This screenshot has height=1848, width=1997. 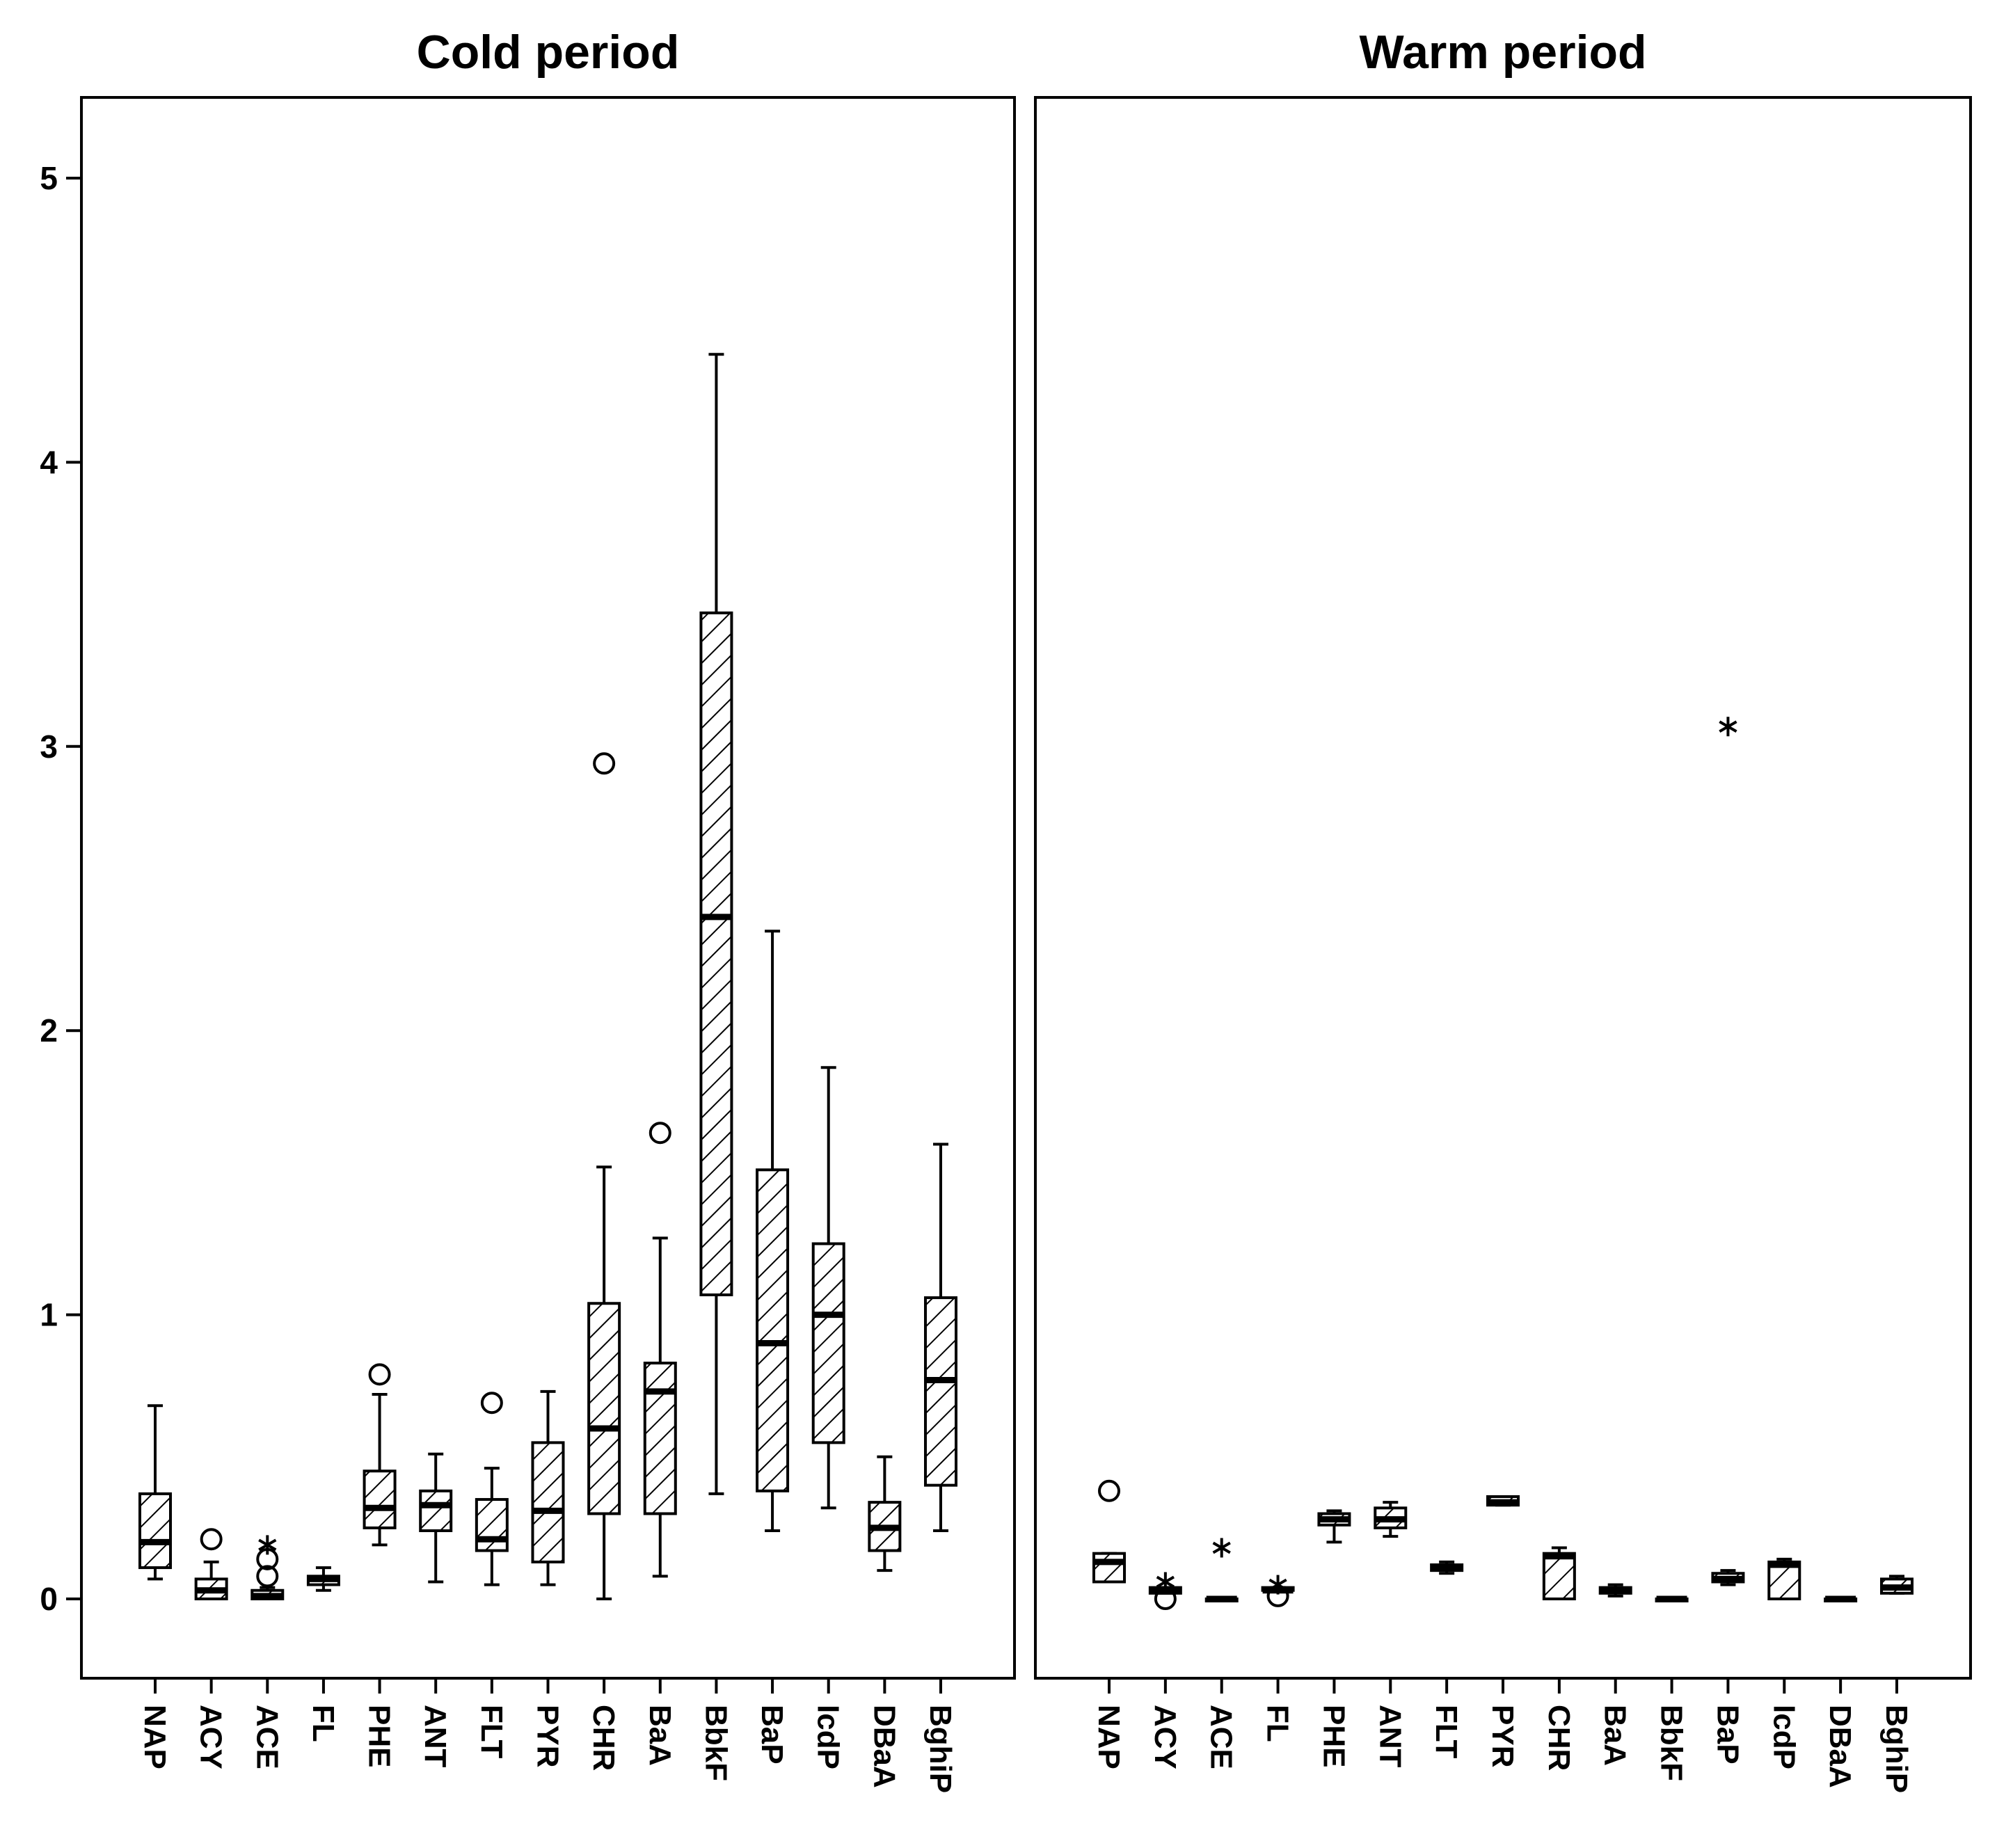 I want to click on panel-title: Cold period, so click(x=548, y=52).